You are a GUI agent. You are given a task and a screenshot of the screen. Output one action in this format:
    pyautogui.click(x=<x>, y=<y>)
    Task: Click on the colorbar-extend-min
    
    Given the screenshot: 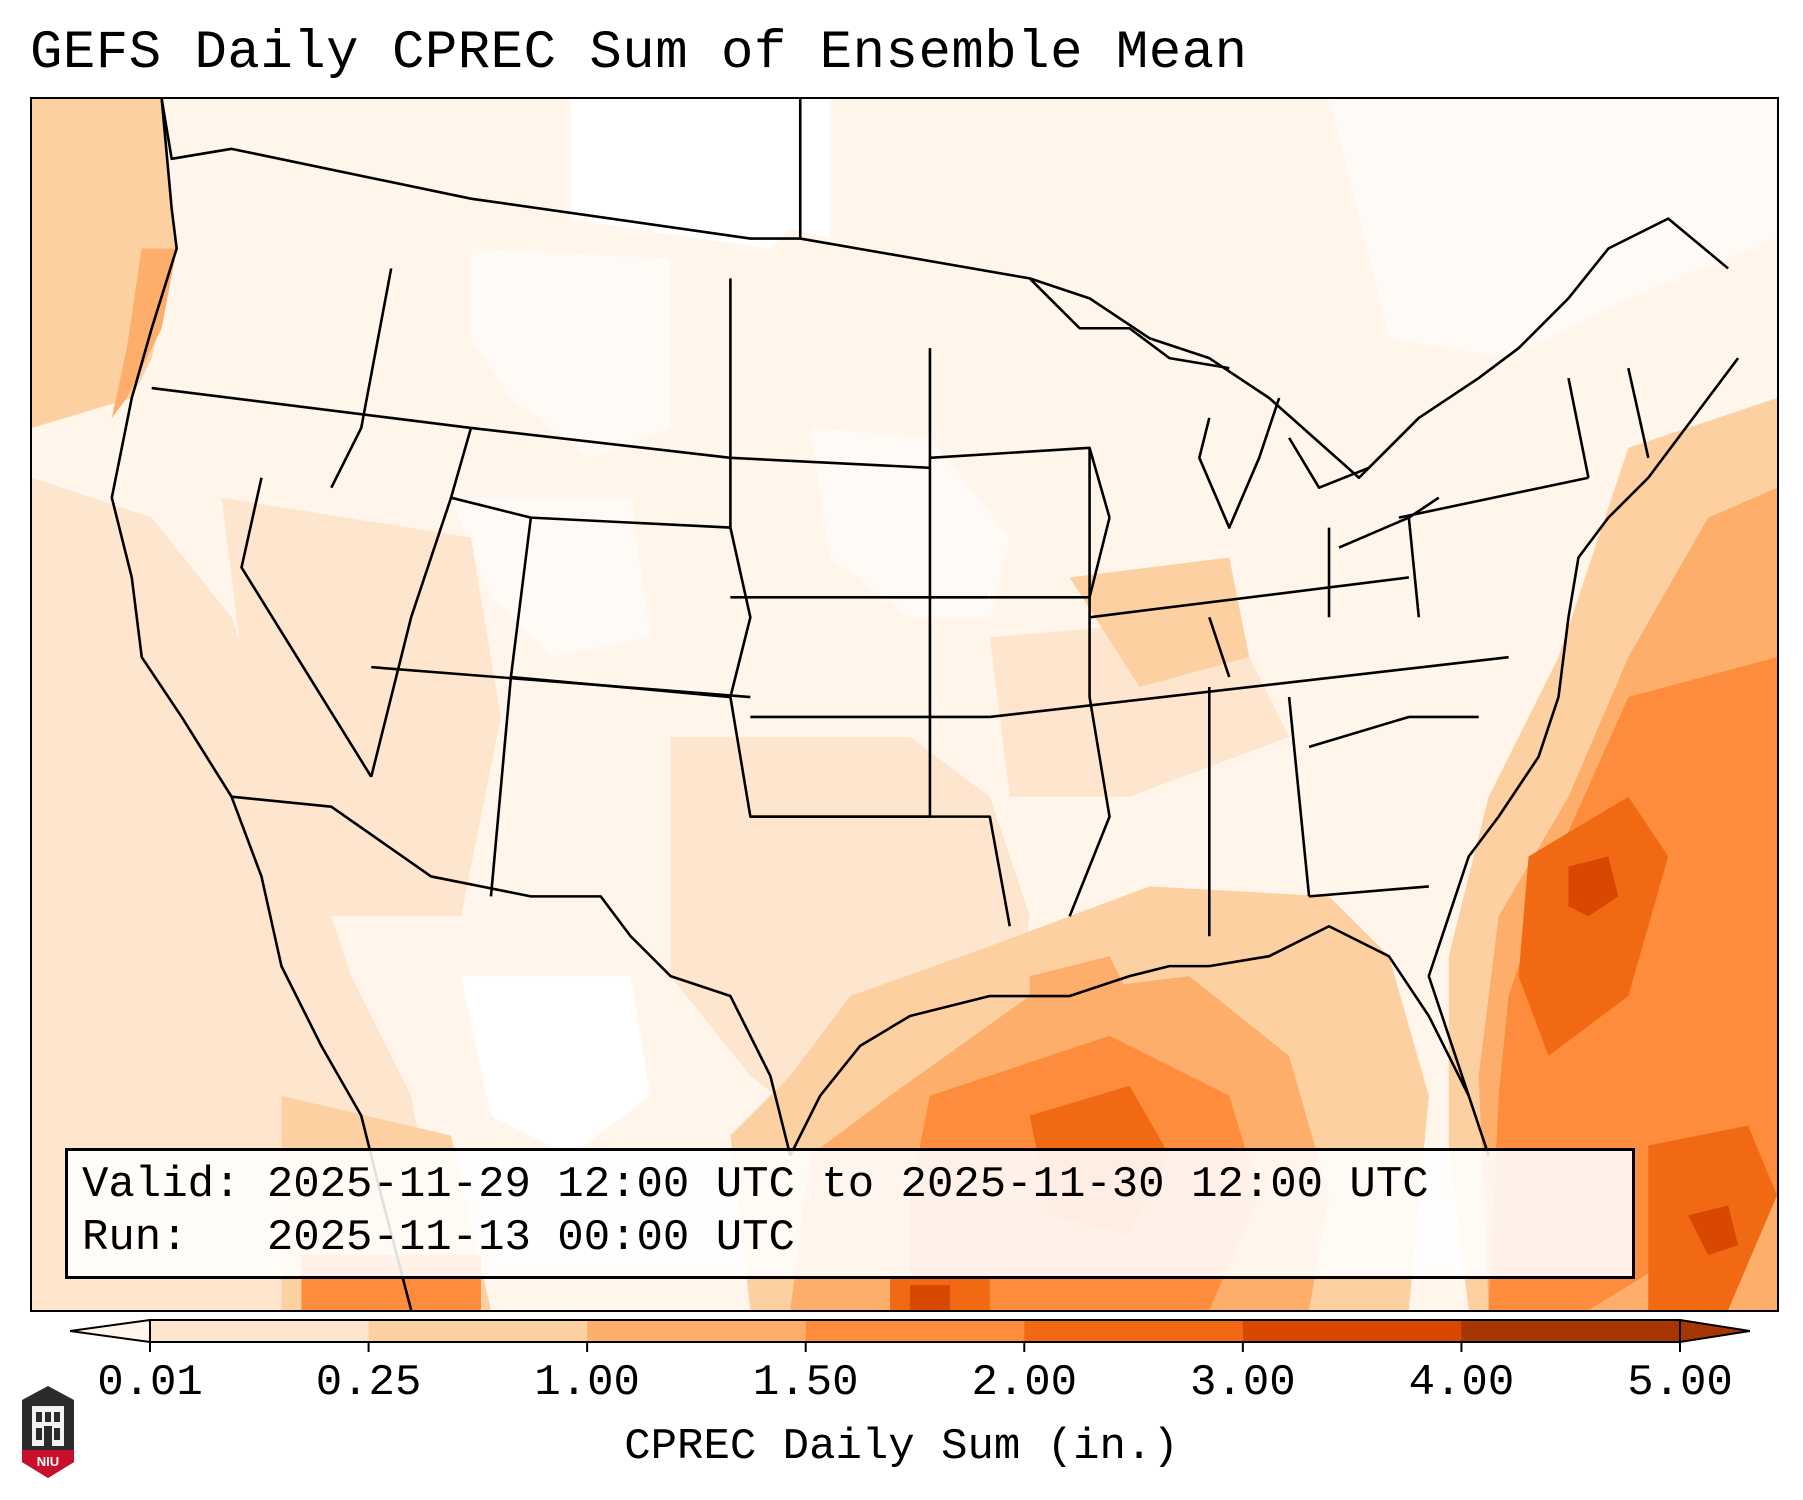 What is the action you would take?
    pyautogui.click(x=110, y=1331)
    